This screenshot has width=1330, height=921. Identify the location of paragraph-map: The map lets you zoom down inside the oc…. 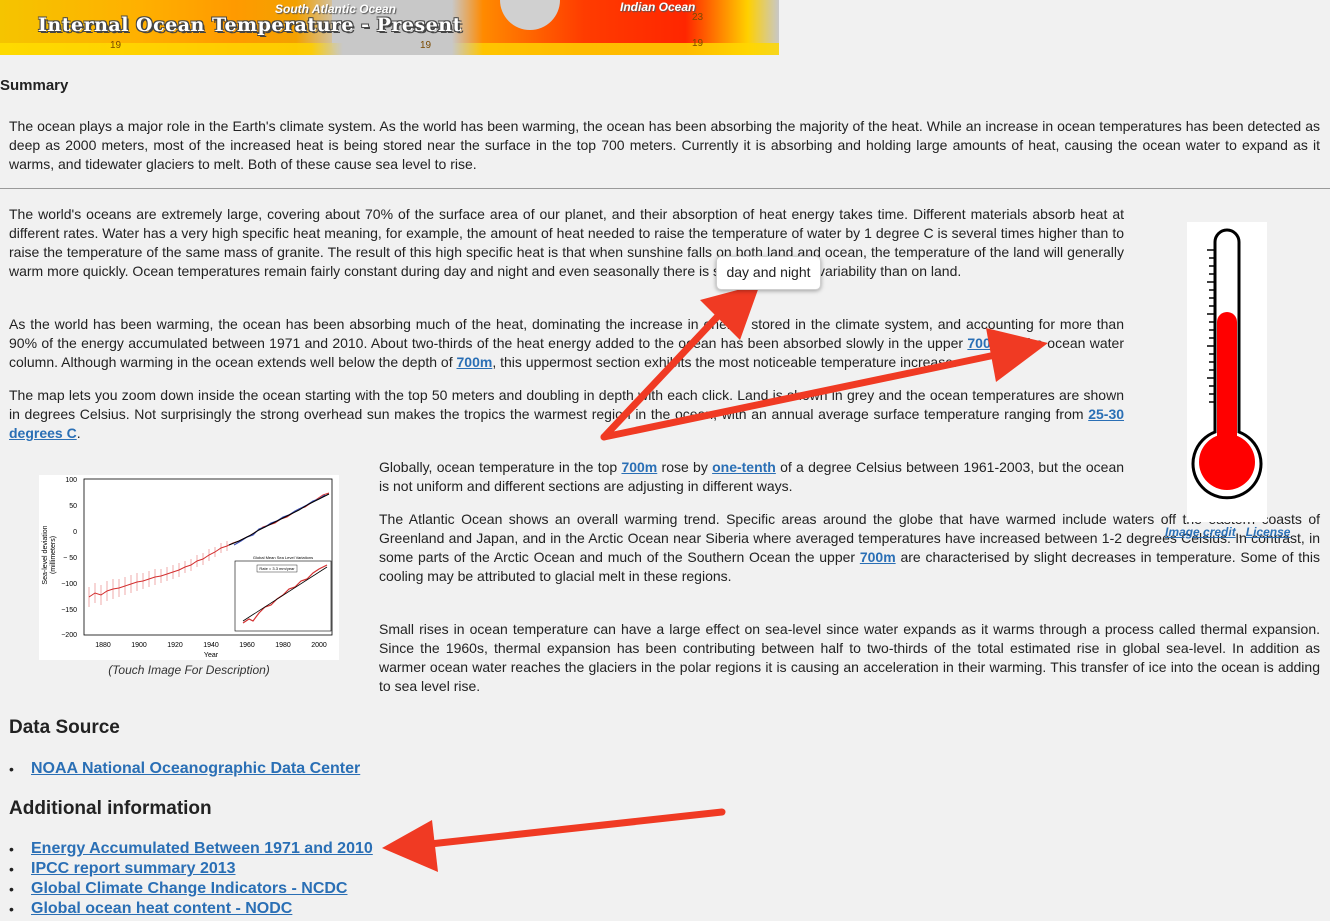
(566, 414).